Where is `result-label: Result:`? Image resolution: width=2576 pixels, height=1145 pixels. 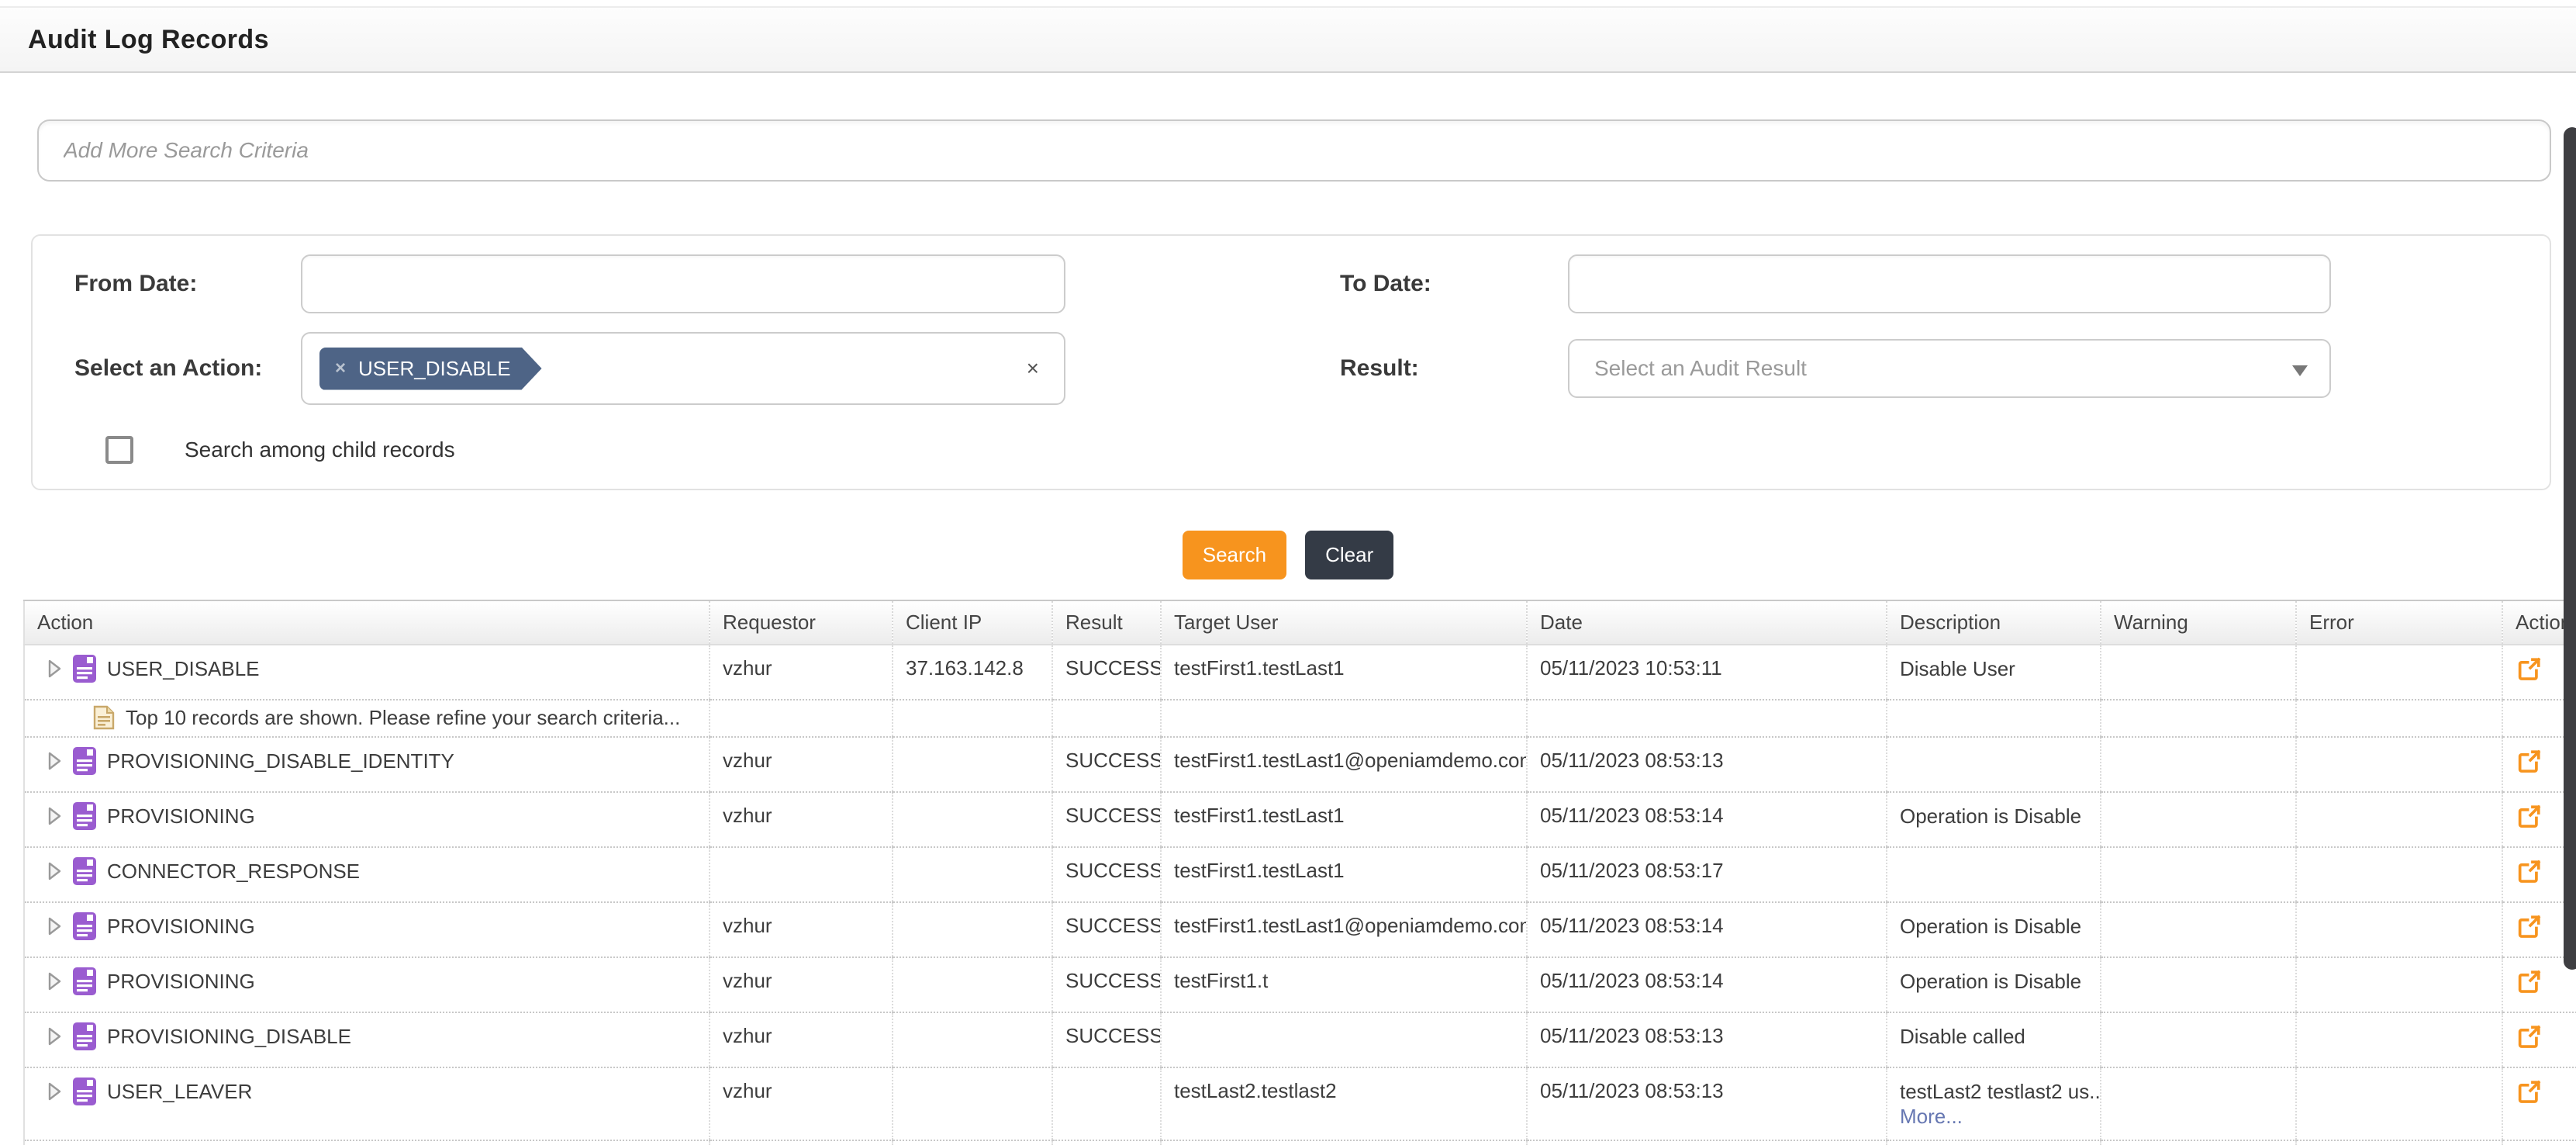
result-label: Result: is located at coordinates (1379, 368).